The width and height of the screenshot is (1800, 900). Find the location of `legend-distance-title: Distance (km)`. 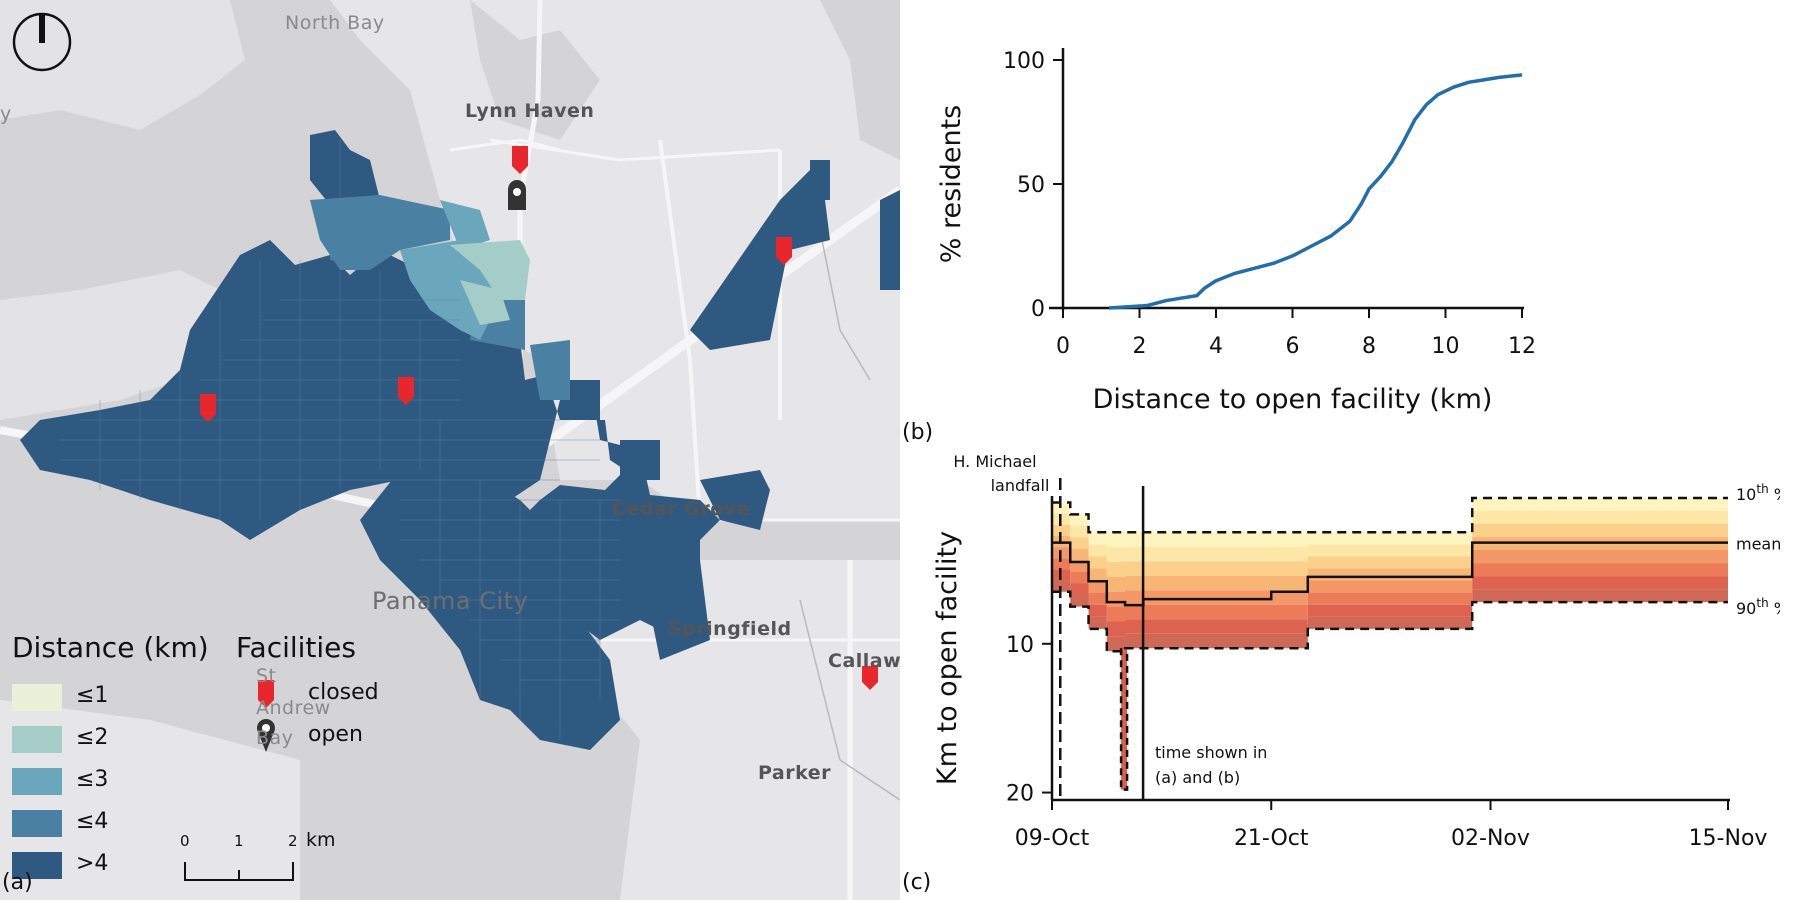

legend-distance-title: Distance (km) is located at coordinates (110, 647).